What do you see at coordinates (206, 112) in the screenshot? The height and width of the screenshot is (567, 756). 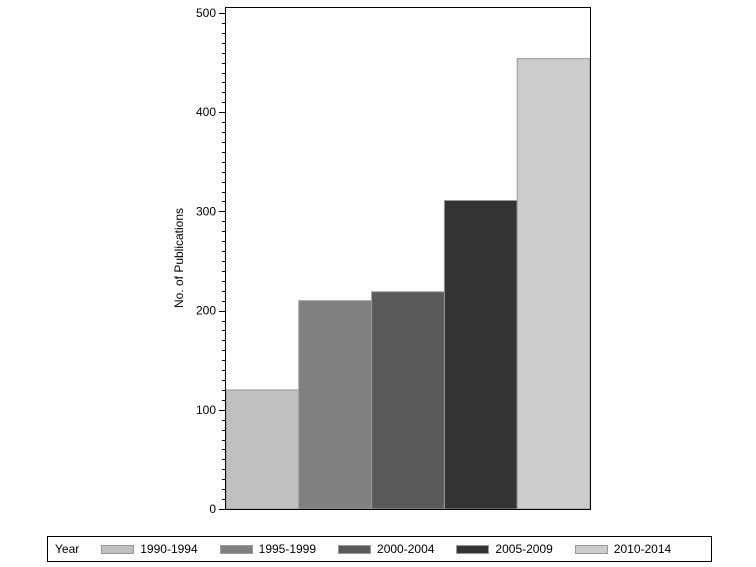 I see `y-tick-label: 400` at bounding box center [206, 112].